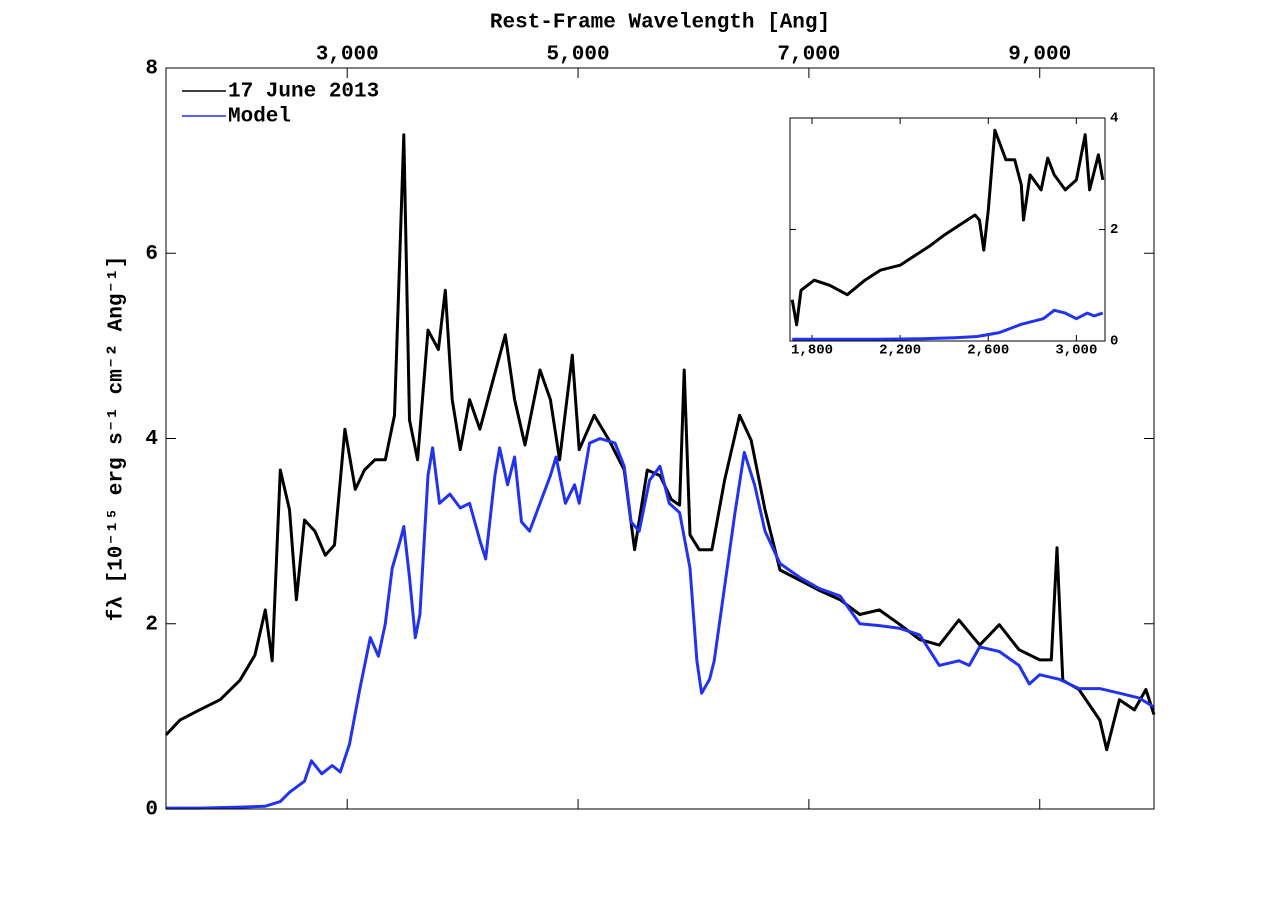  What do you see at coordinates (900, 351) in the screenshot?
I see `x-tick-label: 2,200` at bounding box center [900, 351].